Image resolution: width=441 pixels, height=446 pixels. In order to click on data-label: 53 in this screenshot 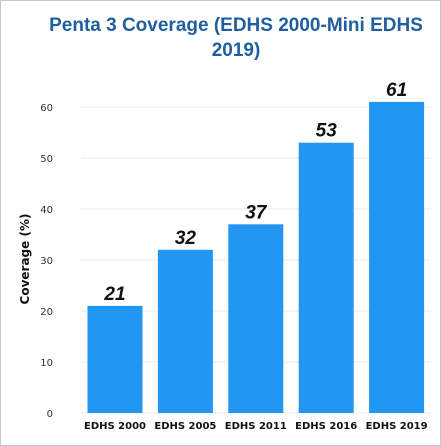, I will do `click(327, 131)`.